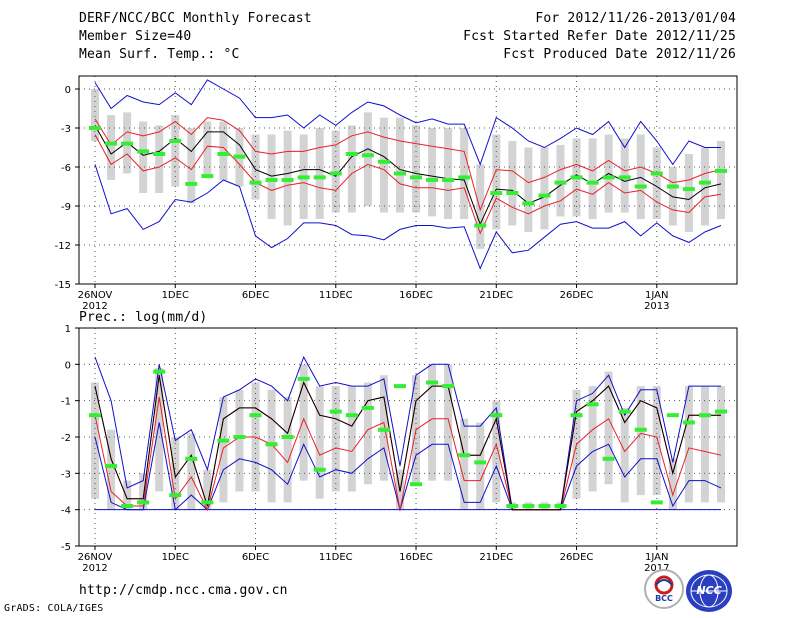 The image size is (800, 618). I want to click on grads-credit: GrADS: COLA/IGES, so click(54, 608).